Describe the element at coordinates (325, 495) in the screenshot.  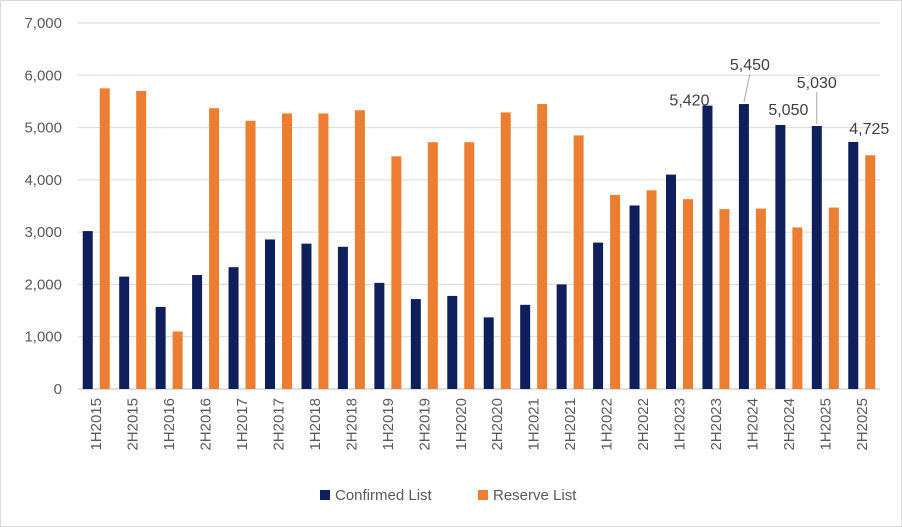
I see `legend-swatch-confirmed-list` at that location.